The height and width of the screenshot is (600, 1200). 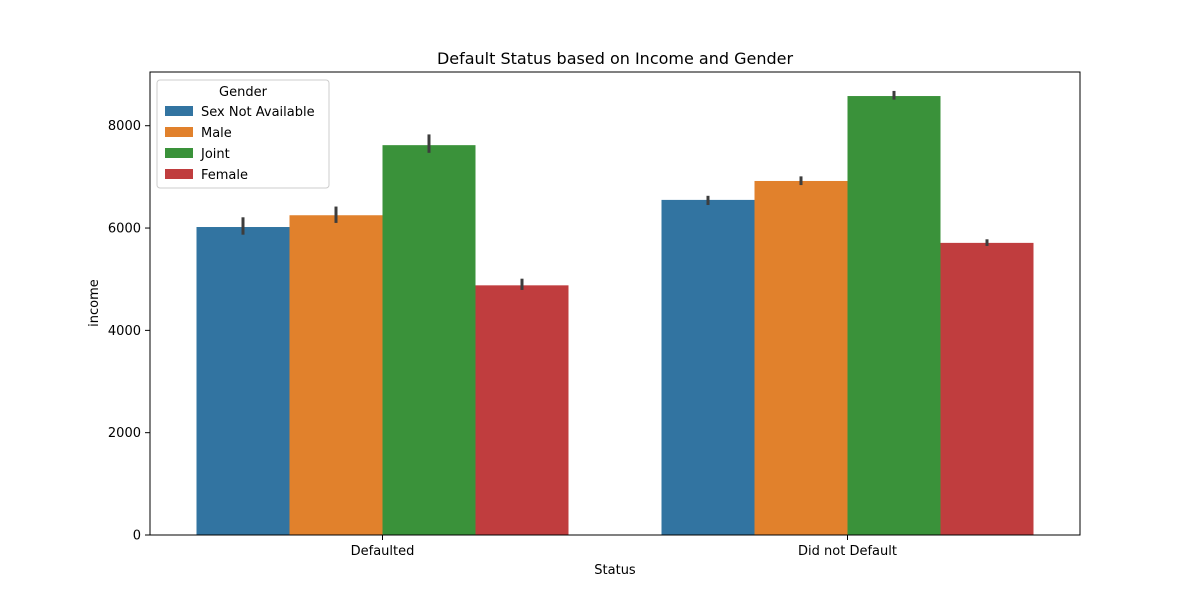 I want to click on y-axis-label: income, so click(x=94, y=303).